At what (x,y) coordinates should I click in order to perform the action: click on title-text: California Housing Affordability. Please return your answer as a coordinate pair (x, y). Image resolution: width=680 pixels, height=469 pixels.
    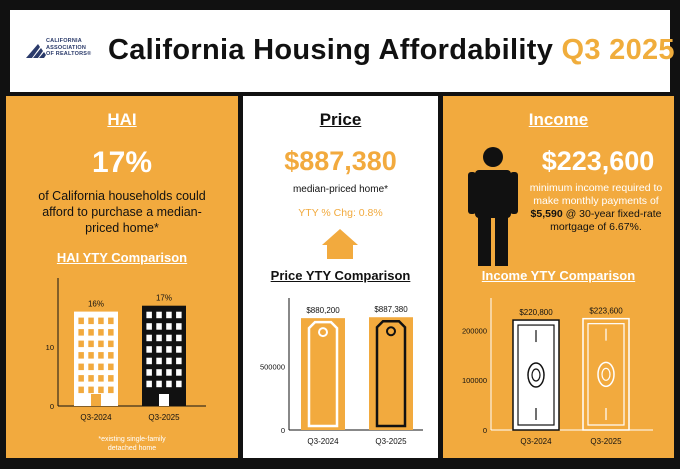
    Looking at the image, I should click on (331, 50).